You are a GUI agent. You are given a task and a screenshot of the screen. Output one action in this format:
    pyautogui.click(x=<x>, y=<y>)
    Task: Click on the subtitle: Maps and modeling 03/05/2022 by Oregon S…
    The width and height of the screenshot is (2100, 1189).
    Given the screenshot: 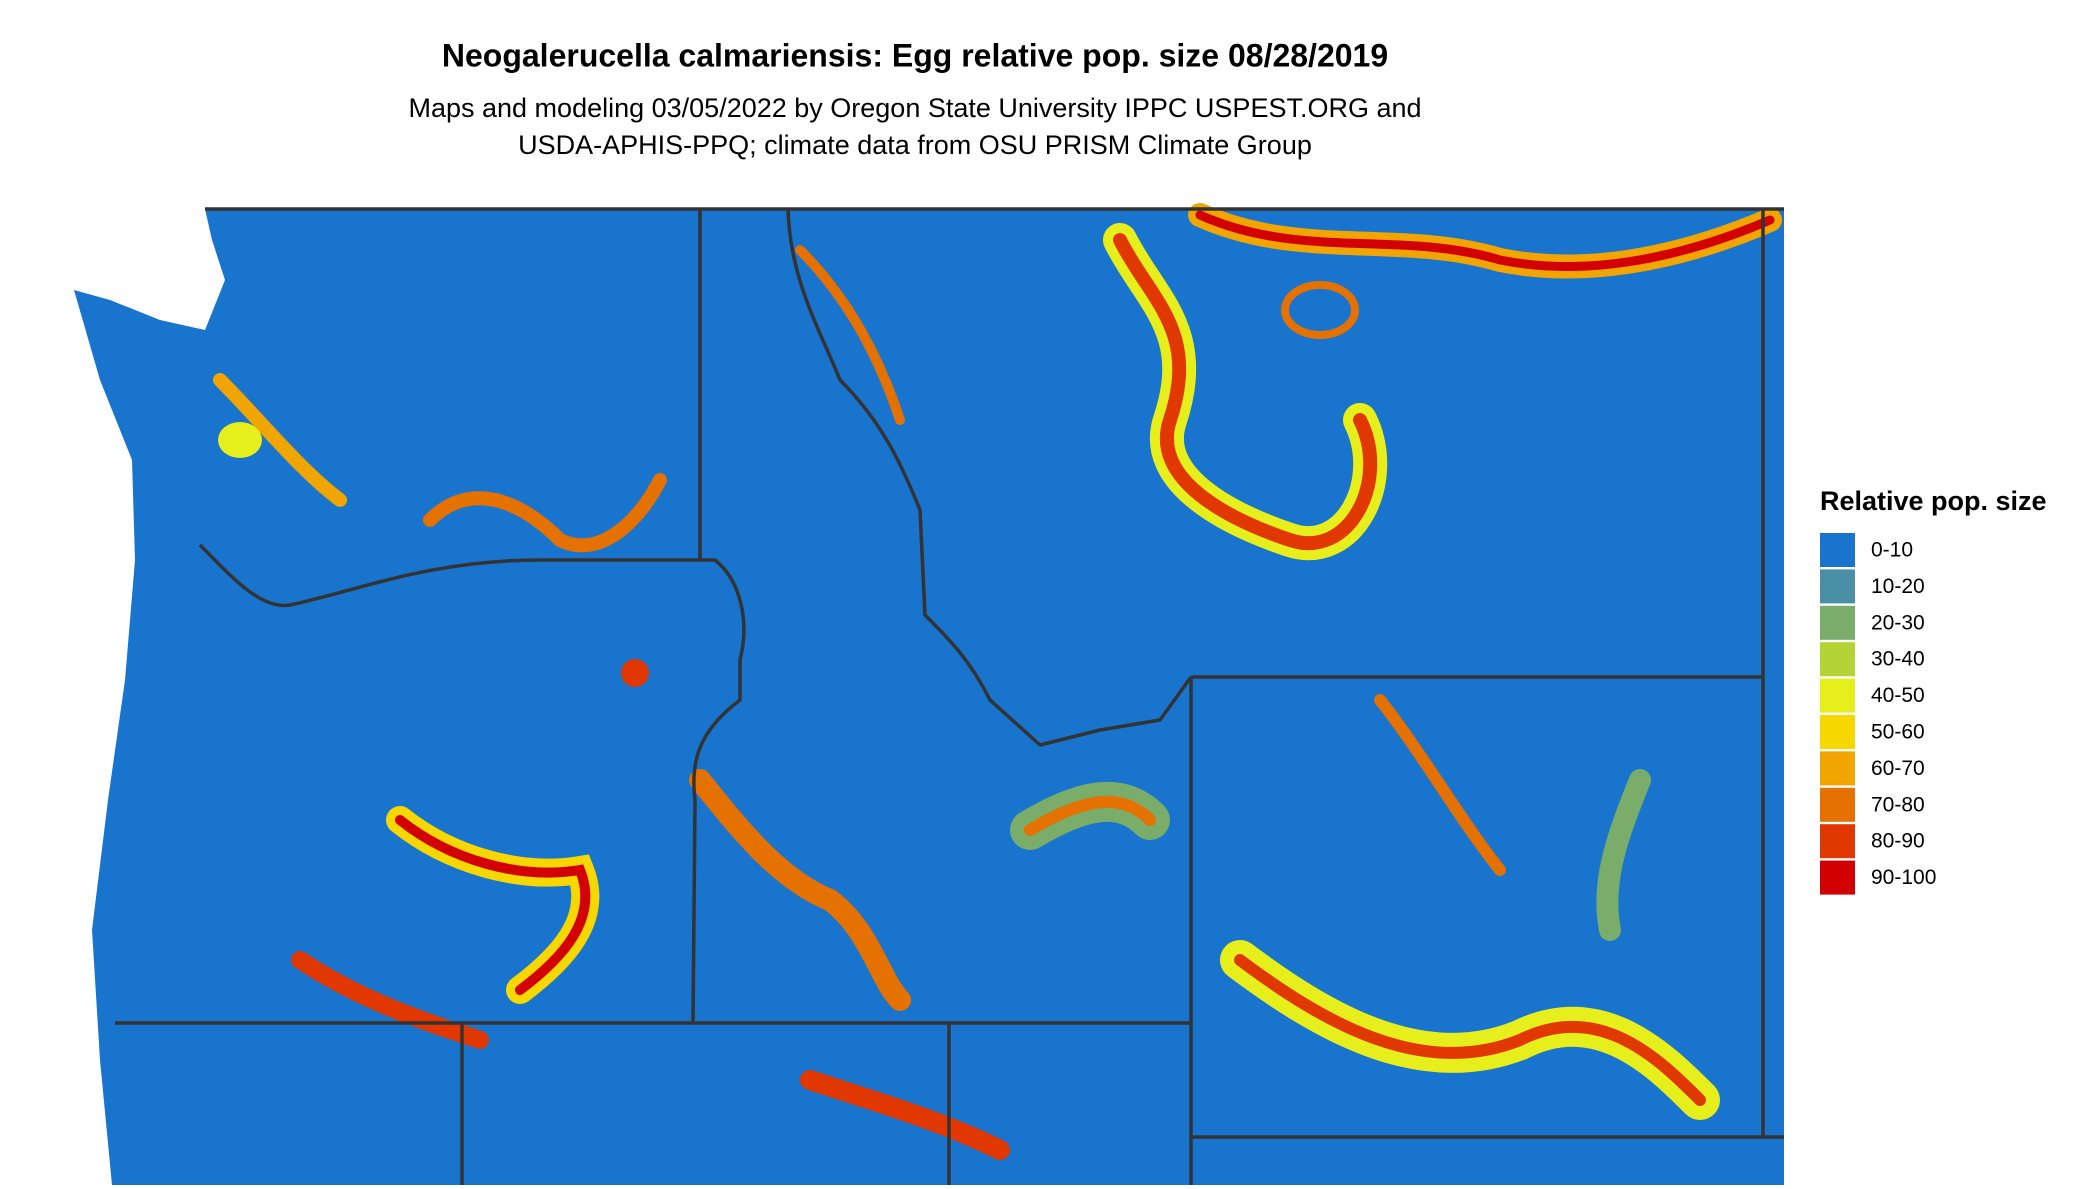 What is the action you would take?
    pyautogui.click(x=914, y=108)
    